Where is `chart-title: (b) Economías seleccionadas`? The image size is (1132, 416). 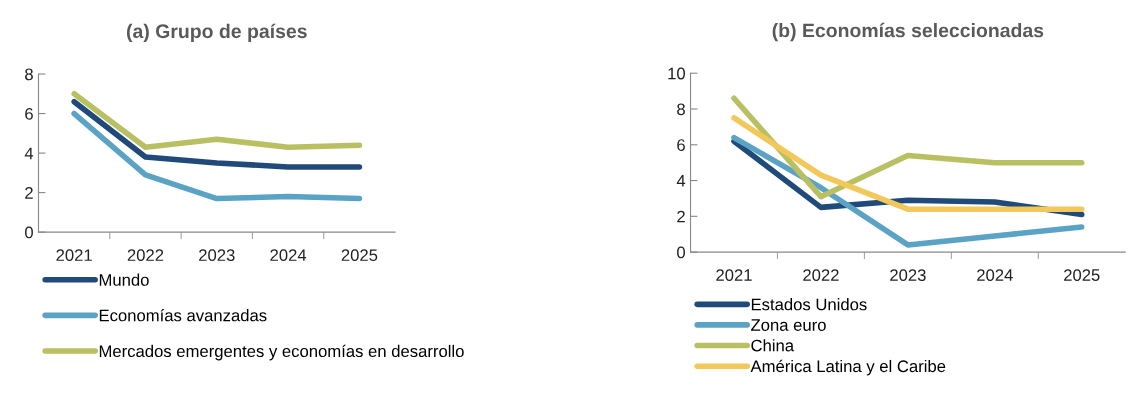 chart-title: (b) Economías seleccionadas is located at coordinates (908, 32).